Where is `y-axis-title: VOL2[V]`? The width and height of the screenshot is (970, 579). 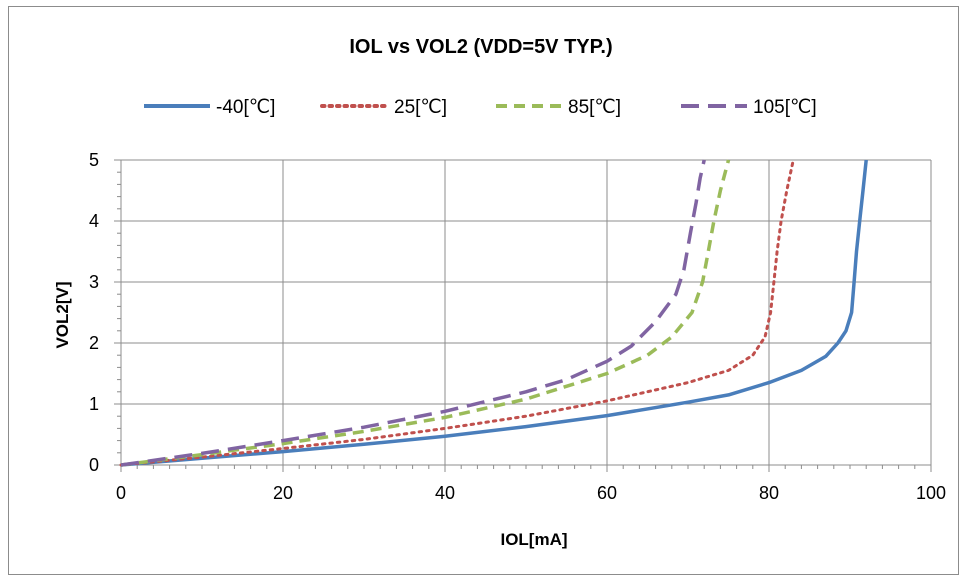
y-axis-title: VOL2[V] is located at coordinates (62, 314).